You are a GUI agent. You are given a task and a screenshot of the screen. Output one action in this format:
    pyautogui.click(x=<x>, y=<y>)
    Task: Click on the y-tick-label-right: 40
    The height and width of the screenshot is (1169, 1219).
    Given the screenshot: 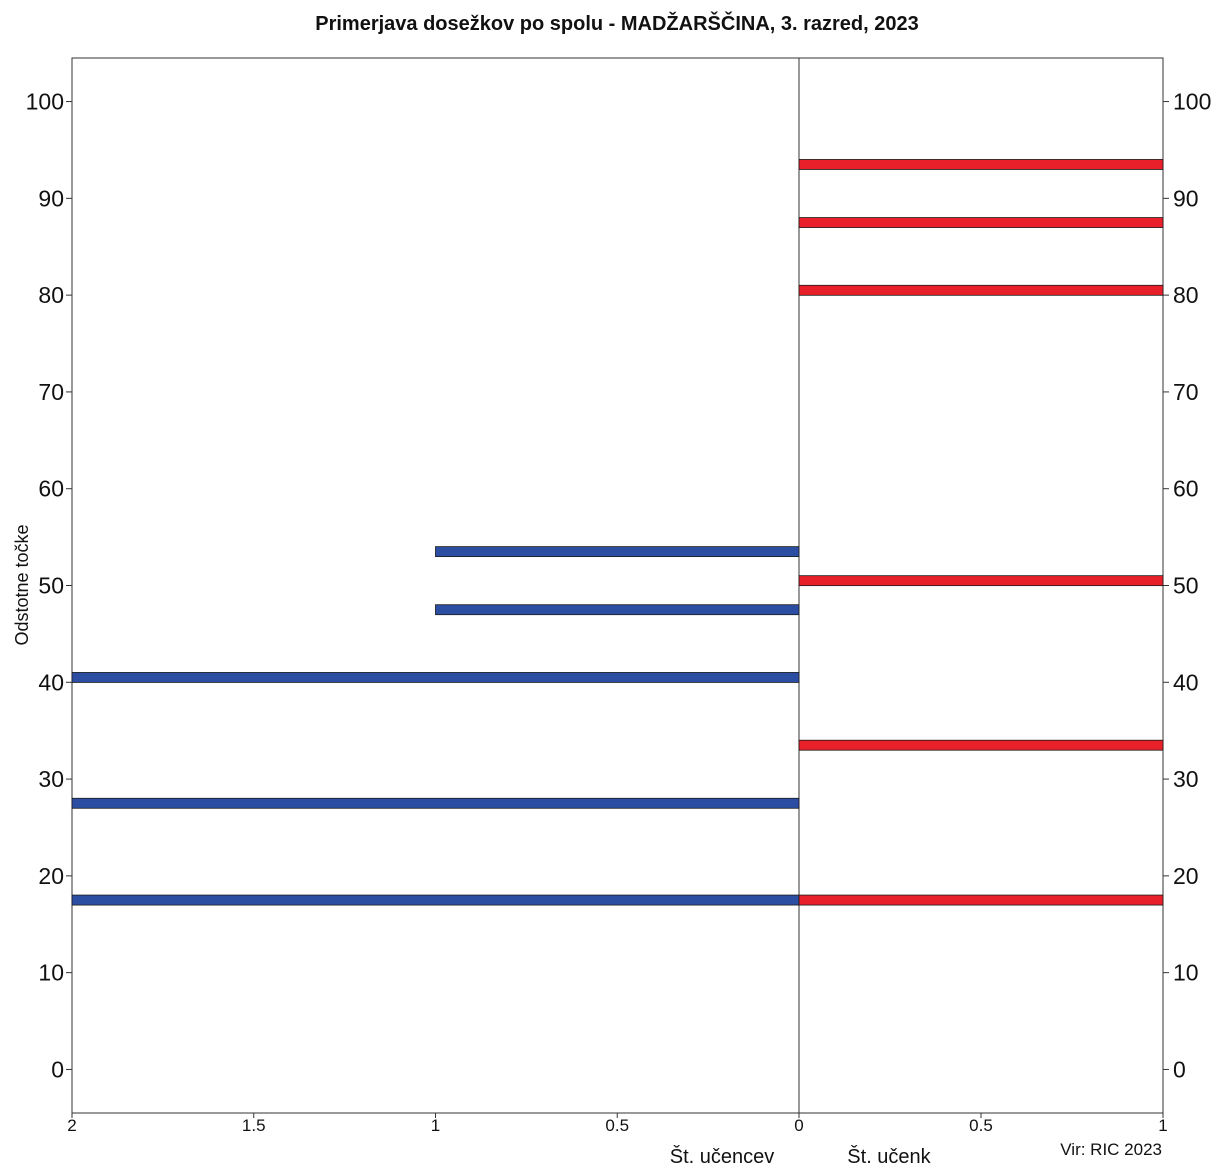 What is the action you would take?
    pyautogui.click(x=1186, y=682)
    